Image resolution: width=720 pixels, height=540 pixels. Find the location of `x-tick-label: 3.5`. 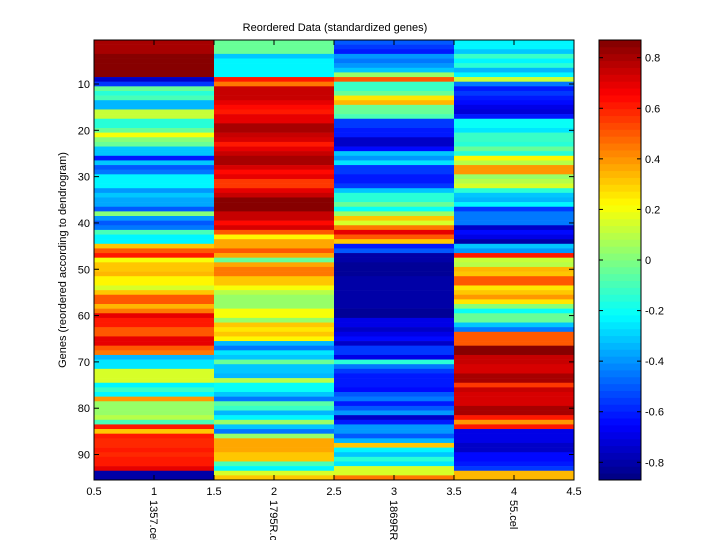

x-tick-label: 3.5 is located at coordinates (453, 492).